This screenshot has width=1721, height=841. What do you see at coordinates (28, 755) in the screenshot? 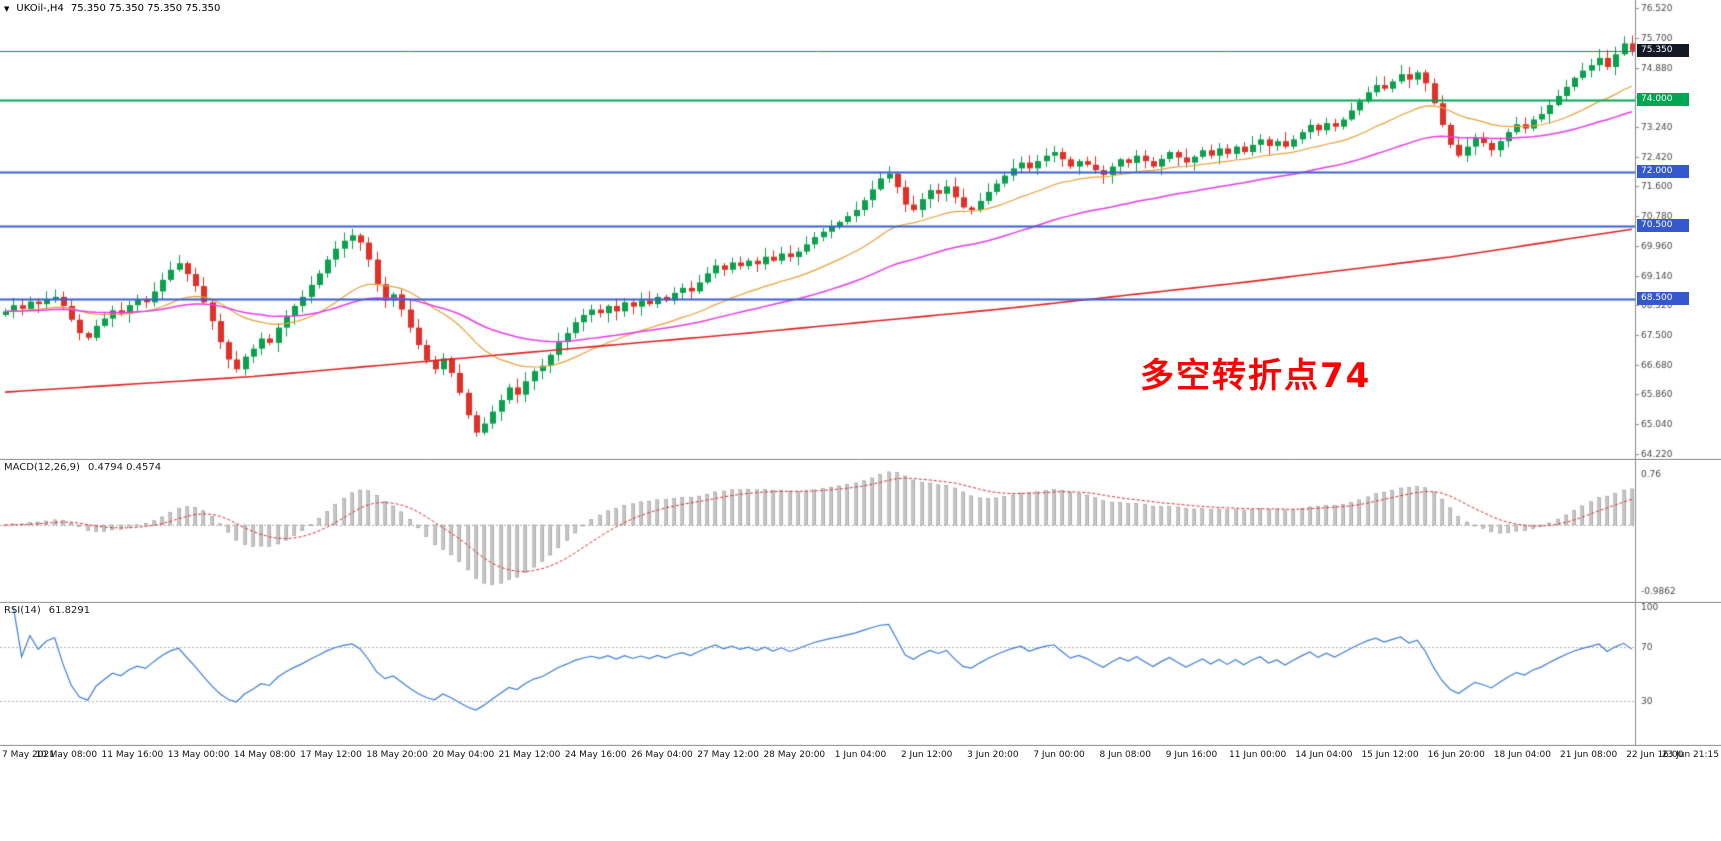
I see `time-axis-label: 7 May 2021` at bounding box center [28, 755].